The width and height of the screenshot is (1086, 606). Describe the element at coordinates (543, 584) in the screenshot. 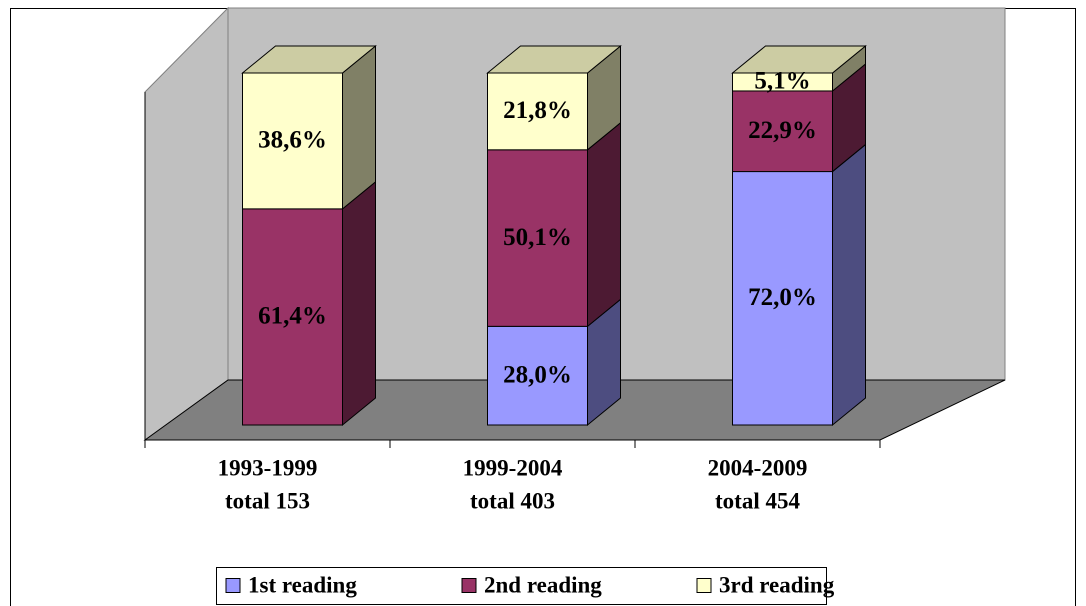

I see `legend-label: 2nd reading` at that location.